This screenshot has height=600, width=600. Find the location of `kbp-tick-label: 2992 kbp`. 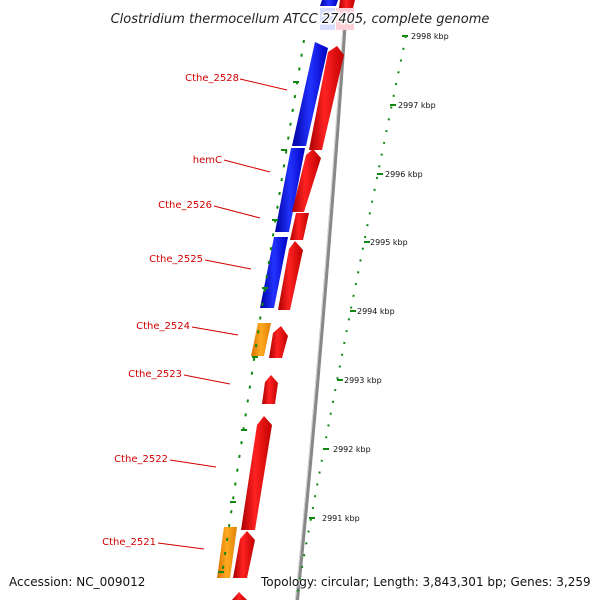

kbp-tick-label: 2992 kbp is located at coordinates (352, 449).